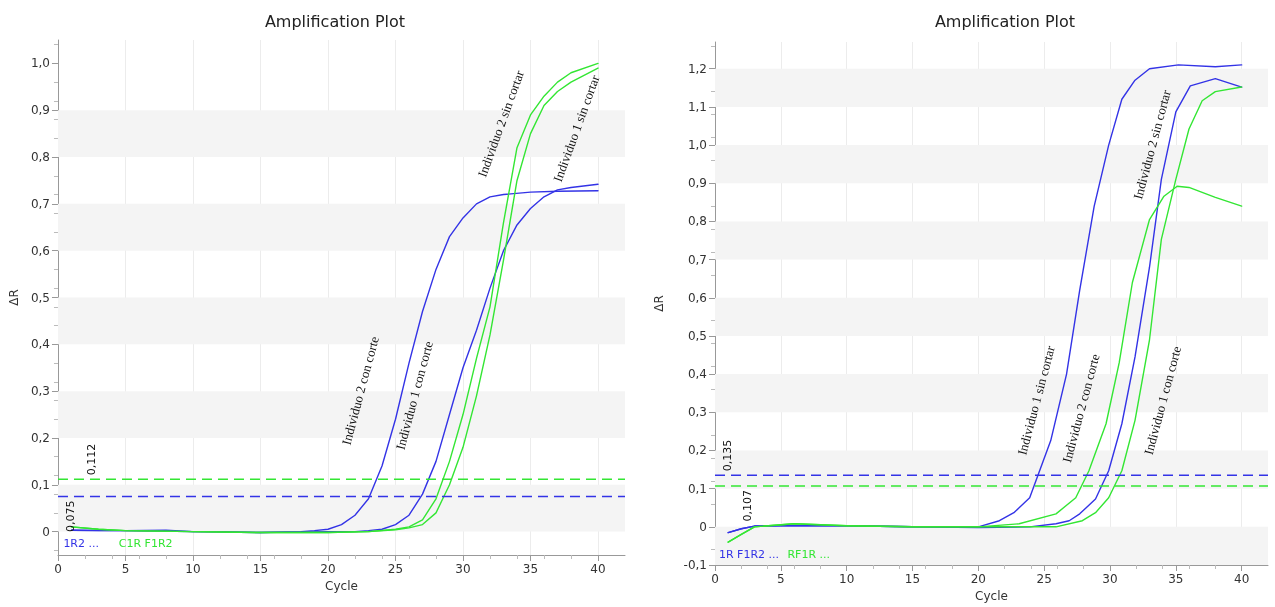 This screenshot has width=1275, height=607. What do you see at coordinates (71, 516) in the screenshot?
I see `ref-line-label: 0,075` at bounding box center [71, 516].